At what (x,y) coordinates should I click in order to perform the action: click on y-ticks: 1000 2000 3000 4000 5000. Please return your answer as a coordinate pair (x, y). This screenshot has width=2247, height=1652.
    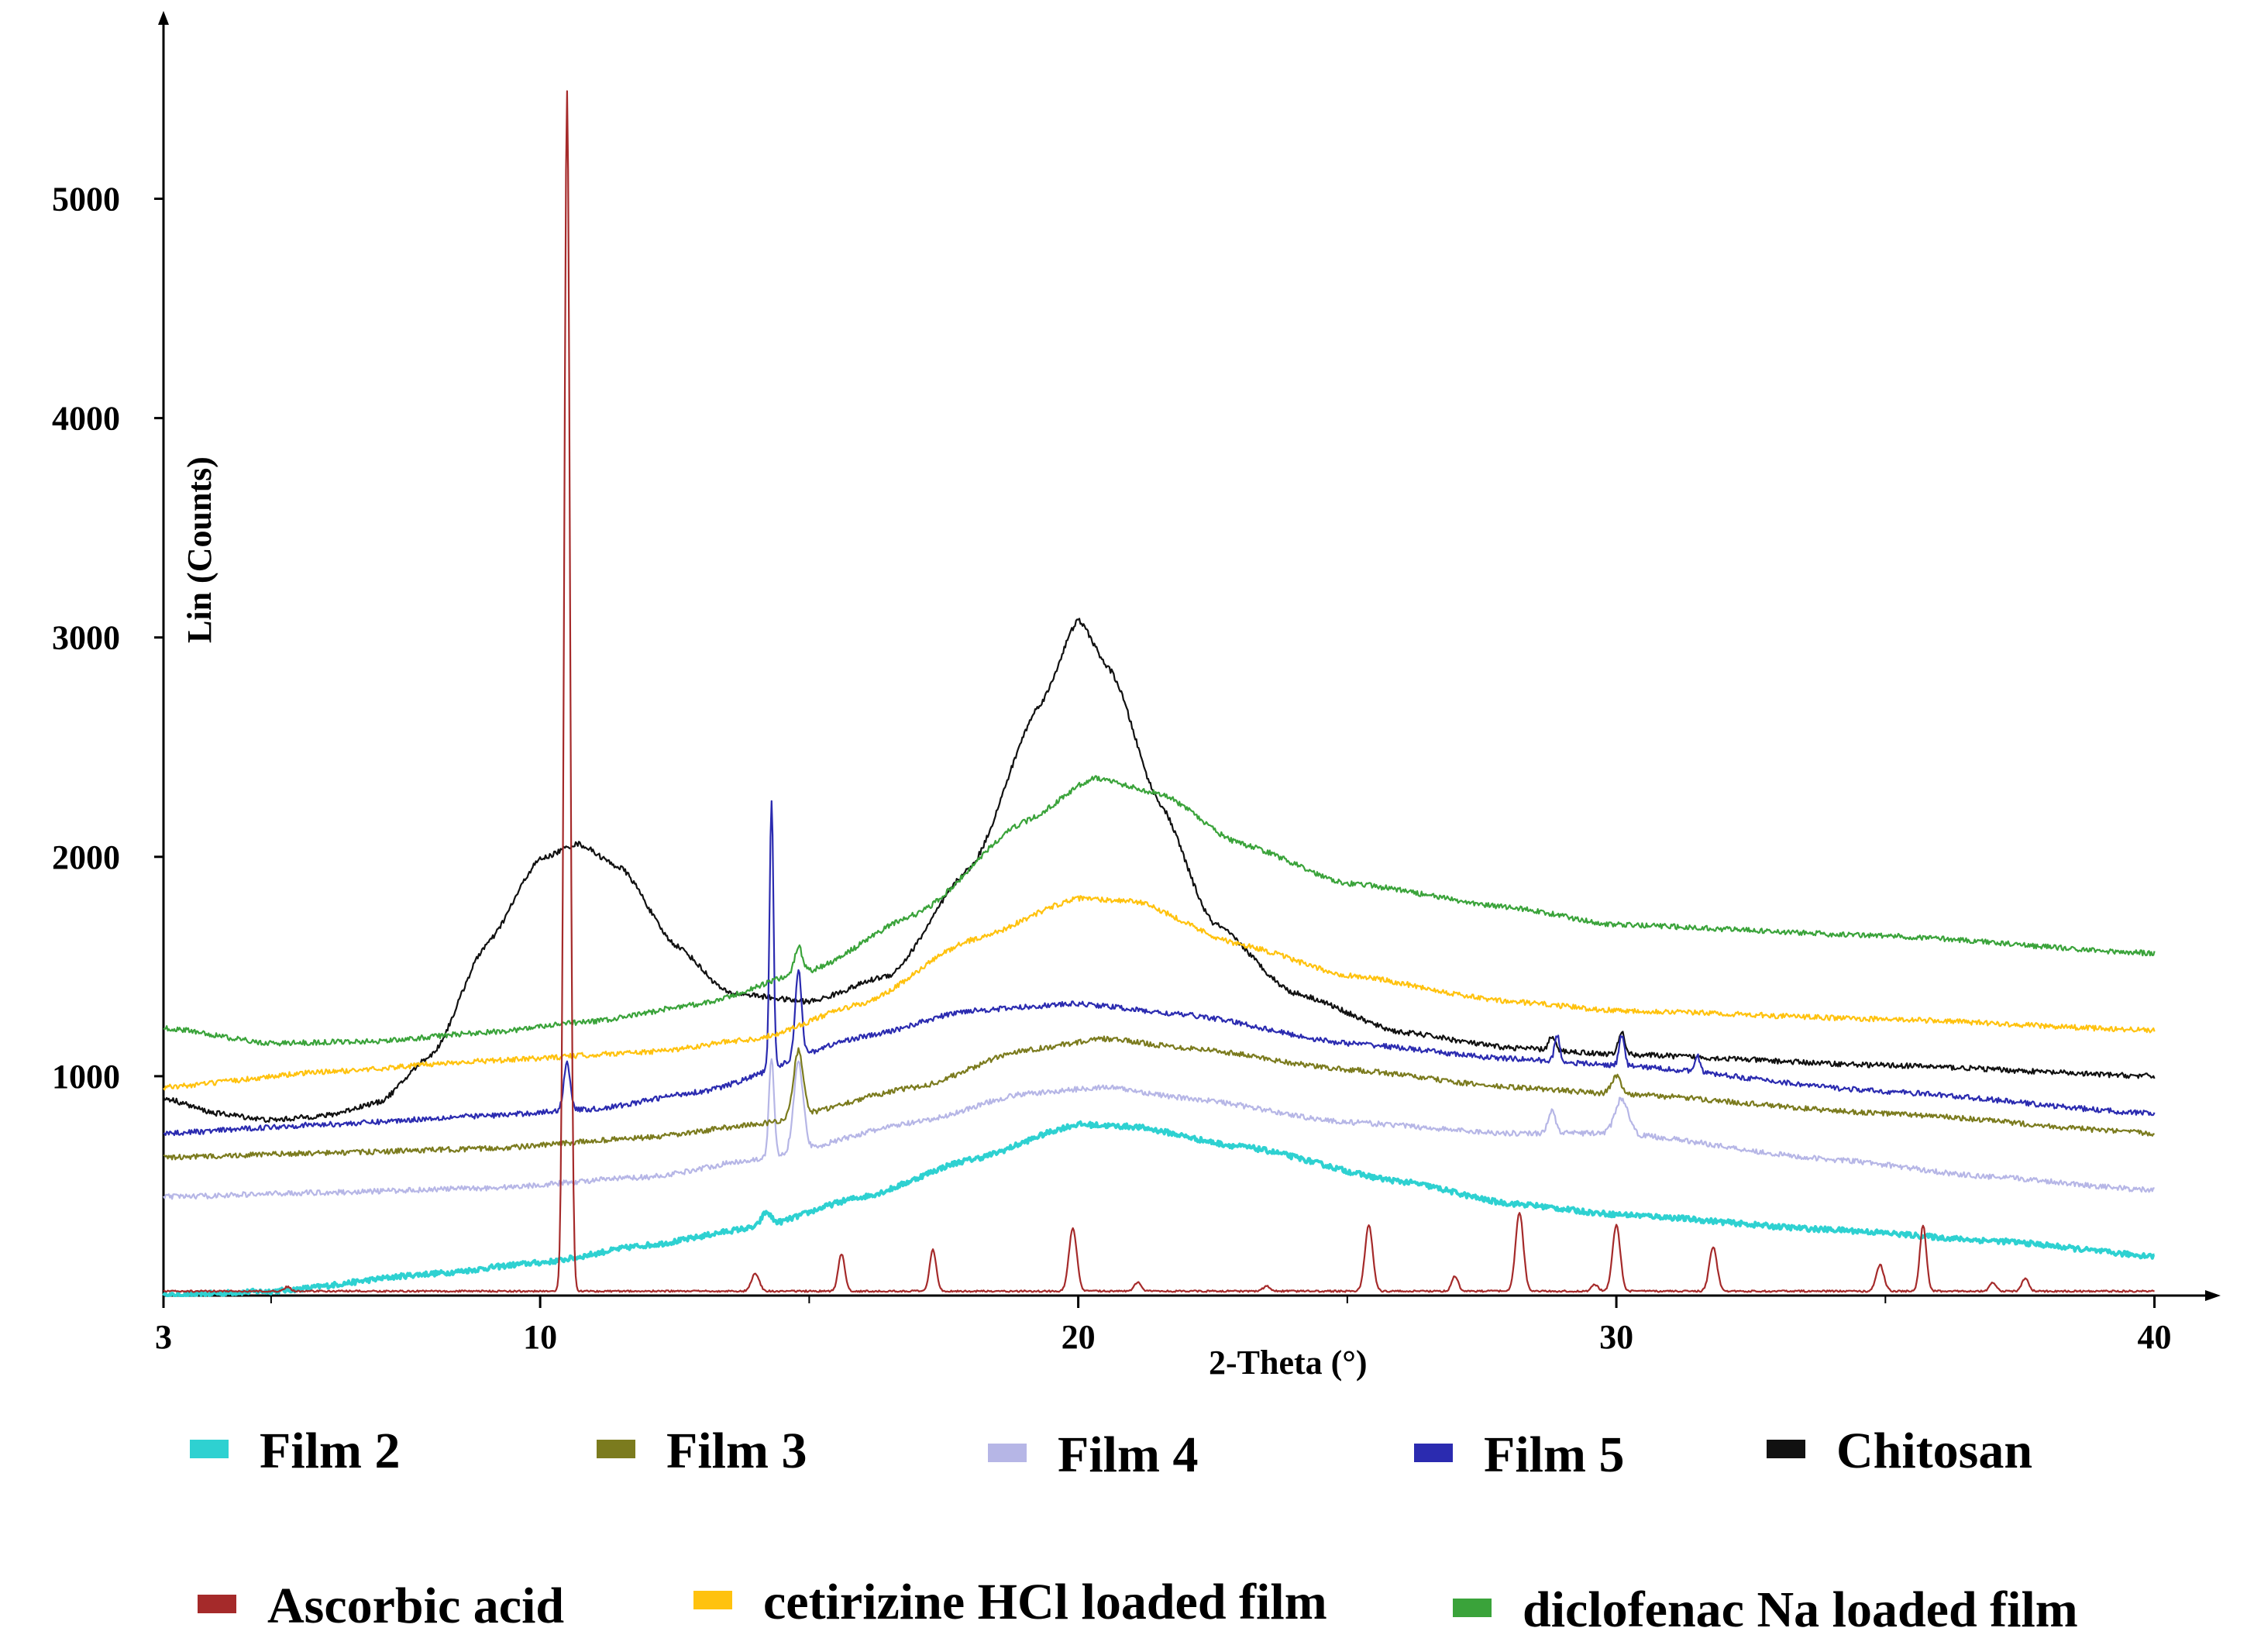
    Looking at the image, I should click on (108, 638).